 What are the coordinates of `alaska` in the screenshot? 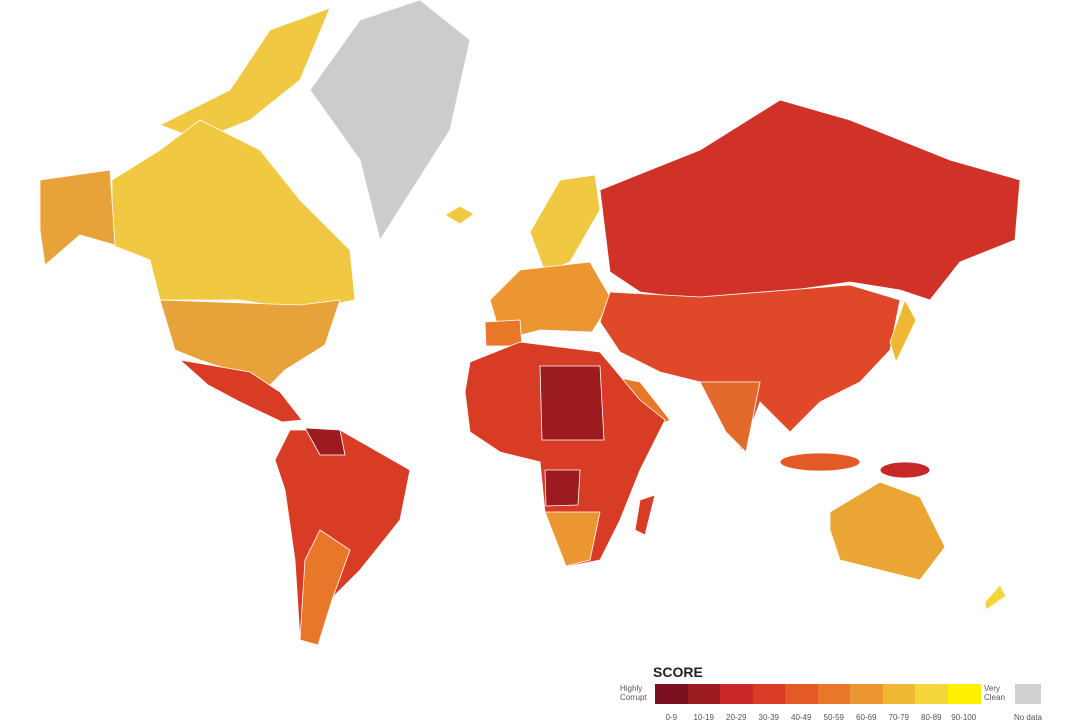 It's located at (77, 217).